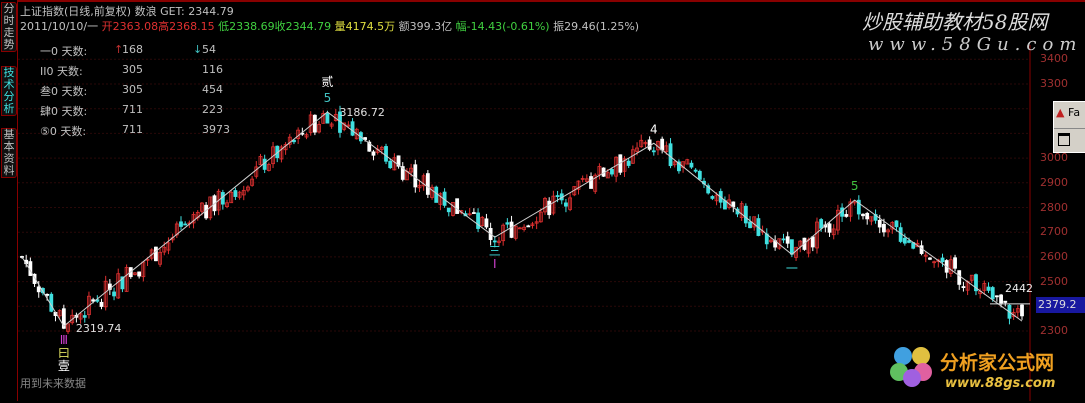 The image size is (1085, 403). I want to click on floating-window: ▲ Fa, so click(1069, 127).